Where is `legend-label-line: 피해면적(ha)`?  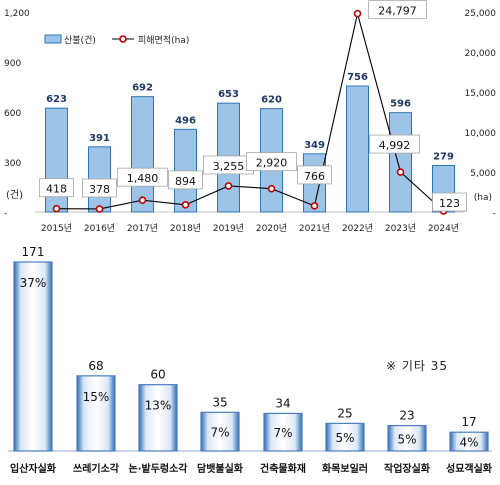
legend-label-line: 피해면적(ha) is located at coordinates (163, 40).